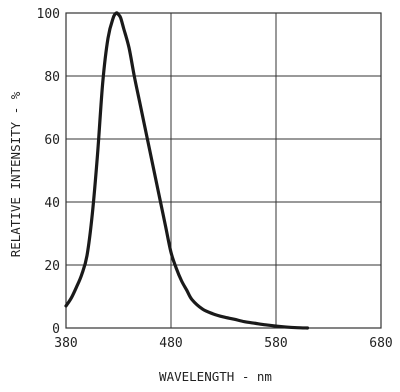 Image resolution: width=400 pixels, height=392 pixels. I want to click on x-tick-labels: 380 480 580 680, so click(223, 343).